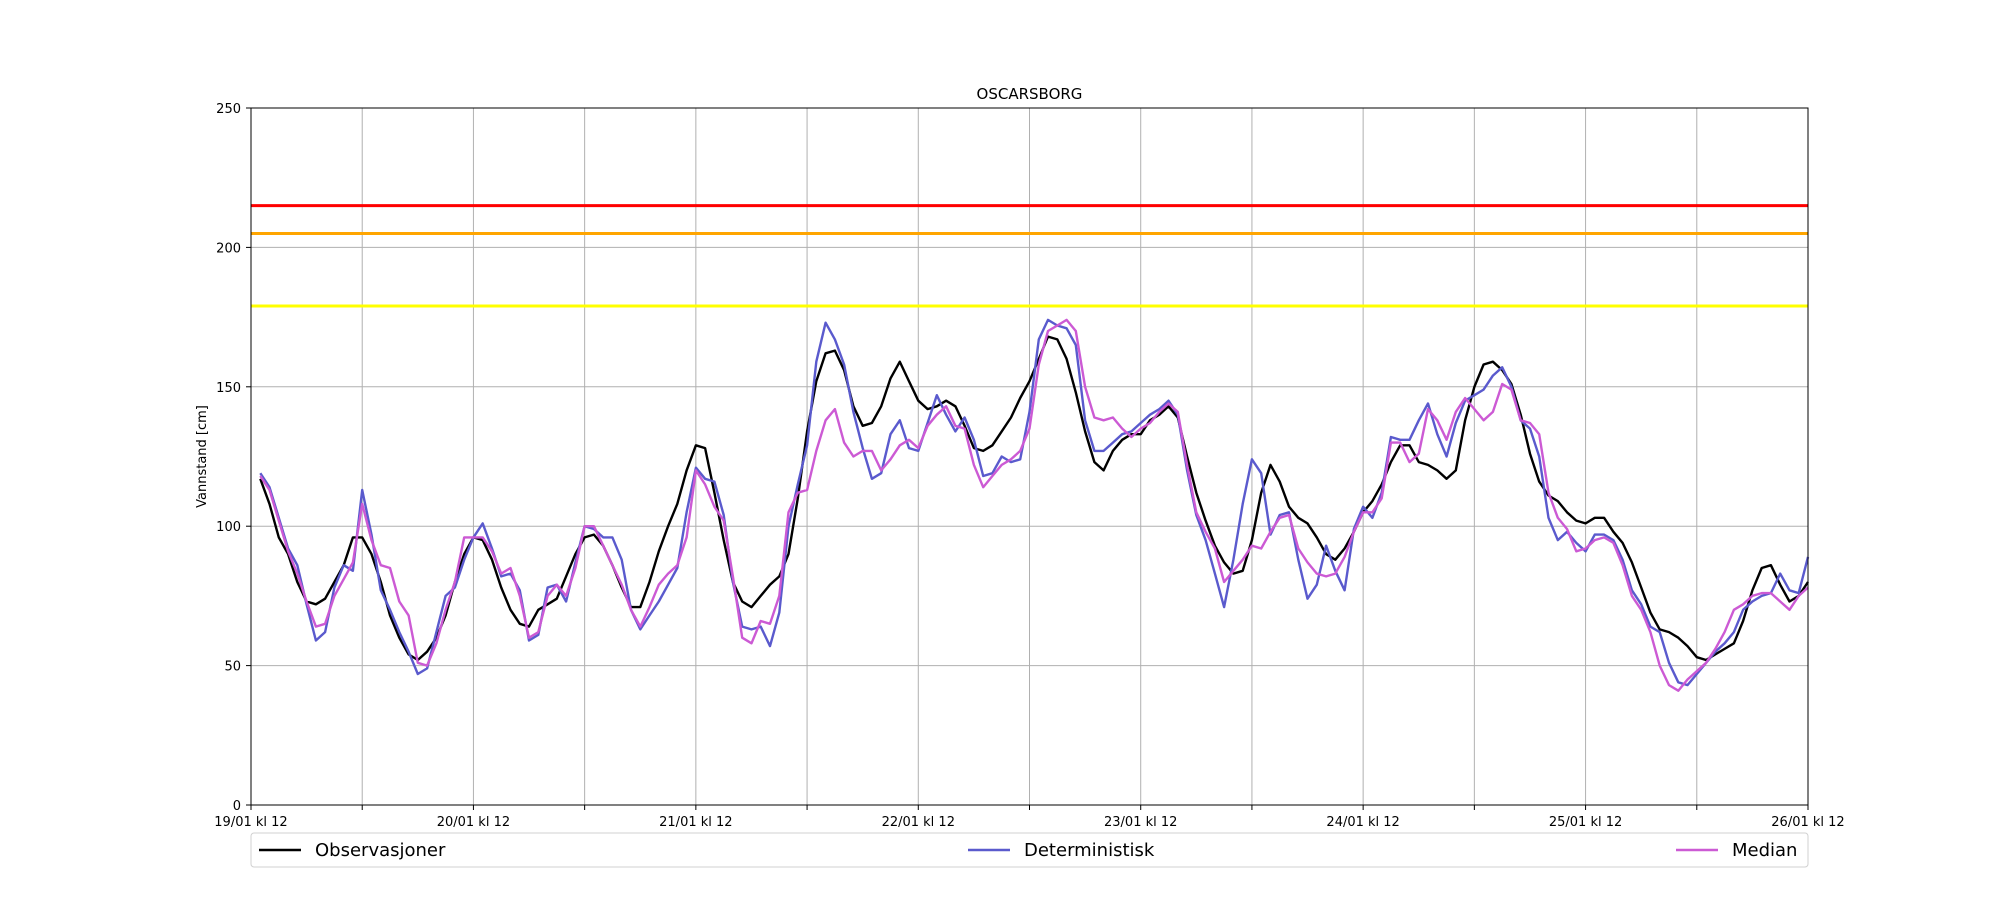 Image resolution: width=2000 pixels, height=900 pixels. Describe the element at coordinates (233, 458) in the screenshot. I see `y-axis: 0 50 100 150 200 250` at that location.